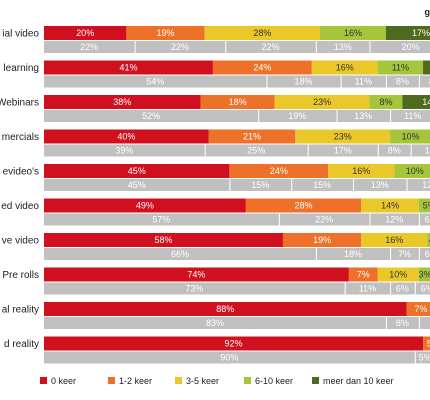 The image size is (430, 400). I want to click on segment-label: 74%, so click(196, 275).